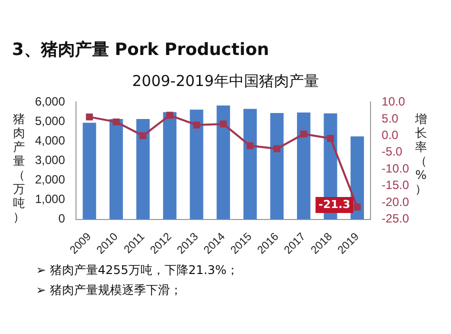 This screenshot has width=451, height=334. Describe the element at coordinates (334, 204) in the screenshot. I see `data-label: -21.3` at that location.